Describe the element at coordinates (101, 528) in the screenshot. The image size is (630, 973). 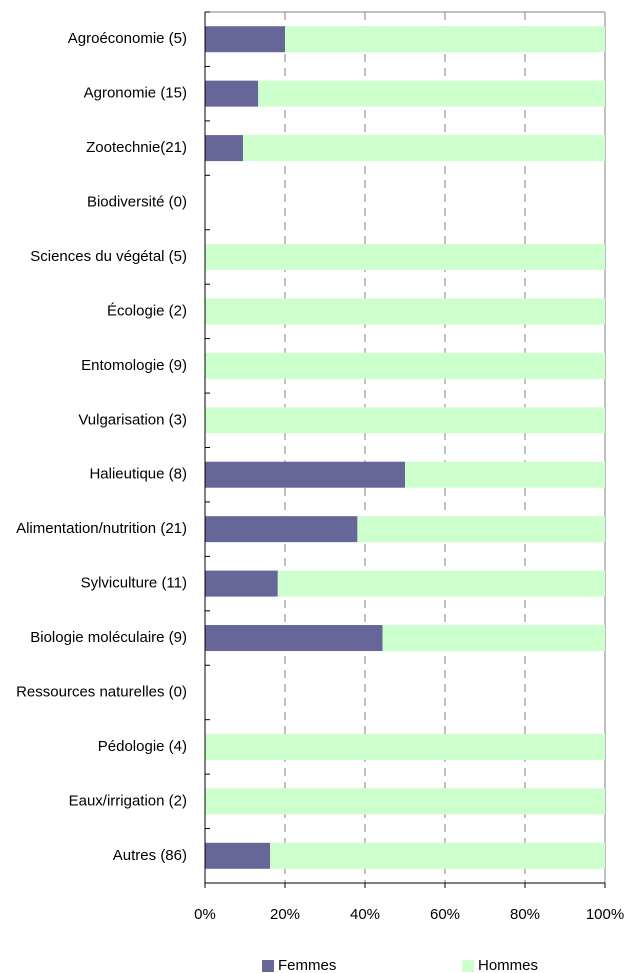
I see `category-label: Alimentation/nutrition (21)` at that location.